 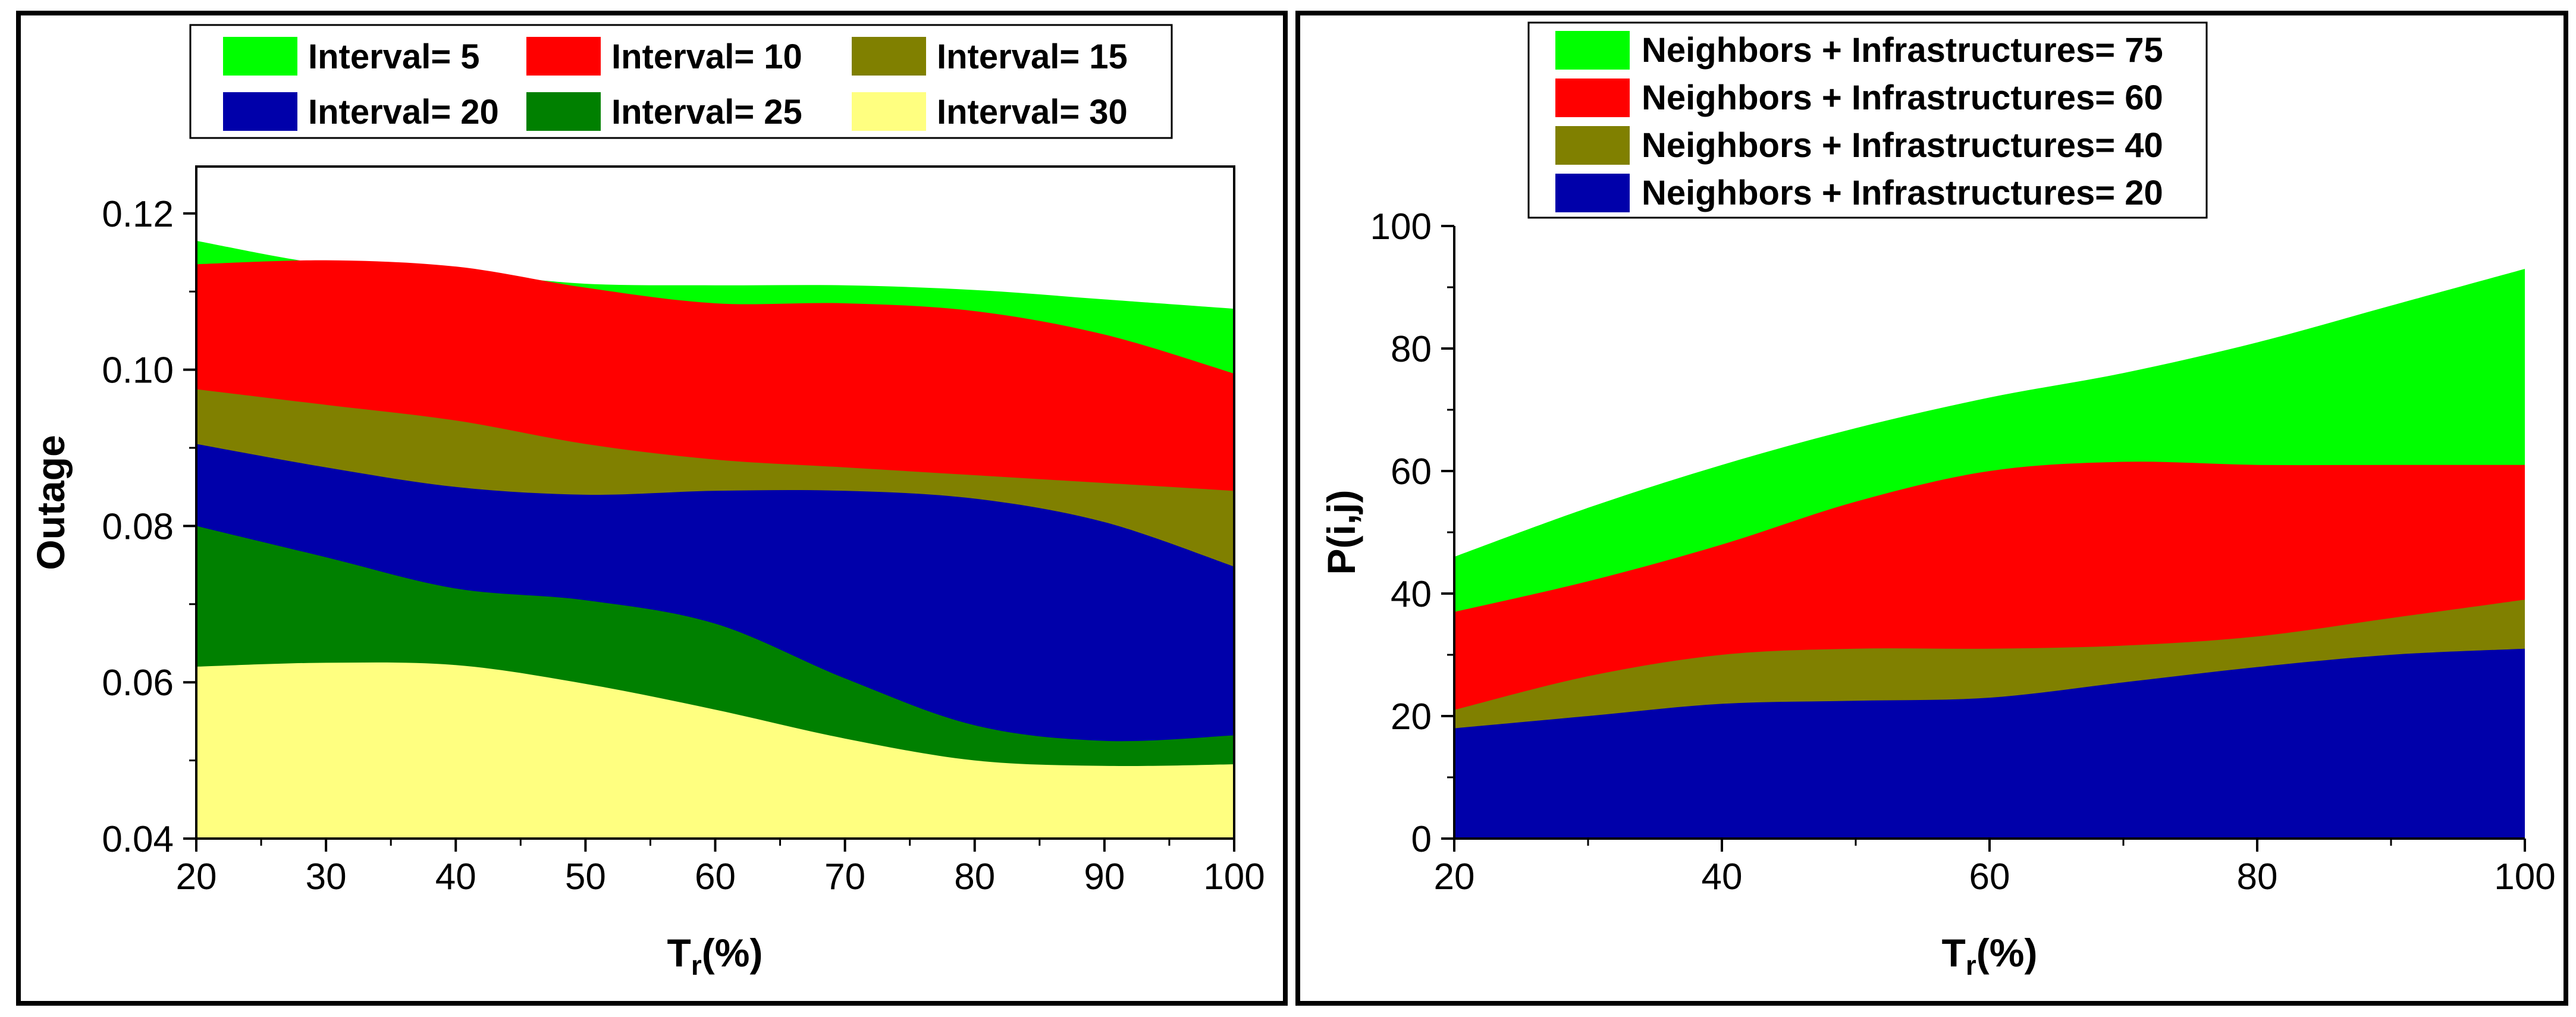 What do you see at coordinates (844, 876) in the screenshot?
I see `left-x-tick-label-5: 70` at bounding box center [844, 876].